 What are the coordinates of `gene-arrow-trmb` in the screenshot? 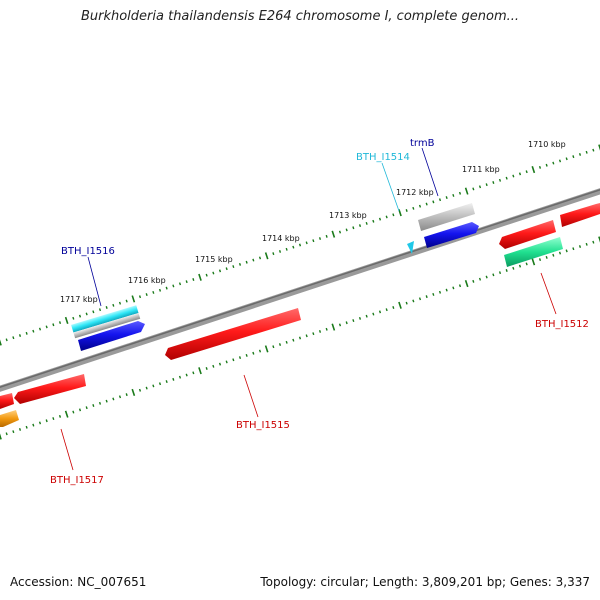 It's located at (451, 235).